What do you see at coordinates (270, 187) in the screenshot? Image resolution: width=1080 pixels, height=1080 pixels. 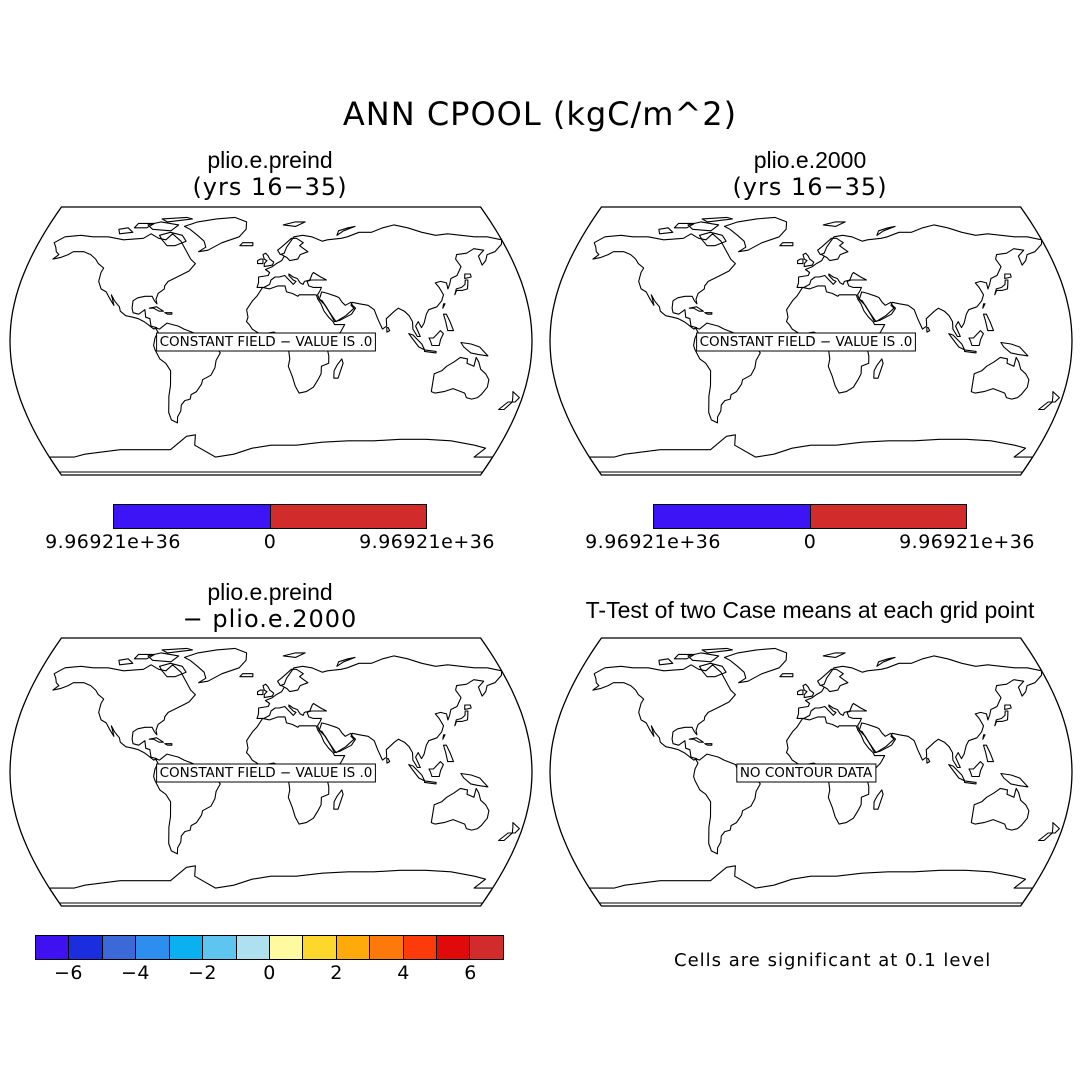 I see `panel-1-subtitle: (yrs 16−35)` at bounding box center [270, 187].